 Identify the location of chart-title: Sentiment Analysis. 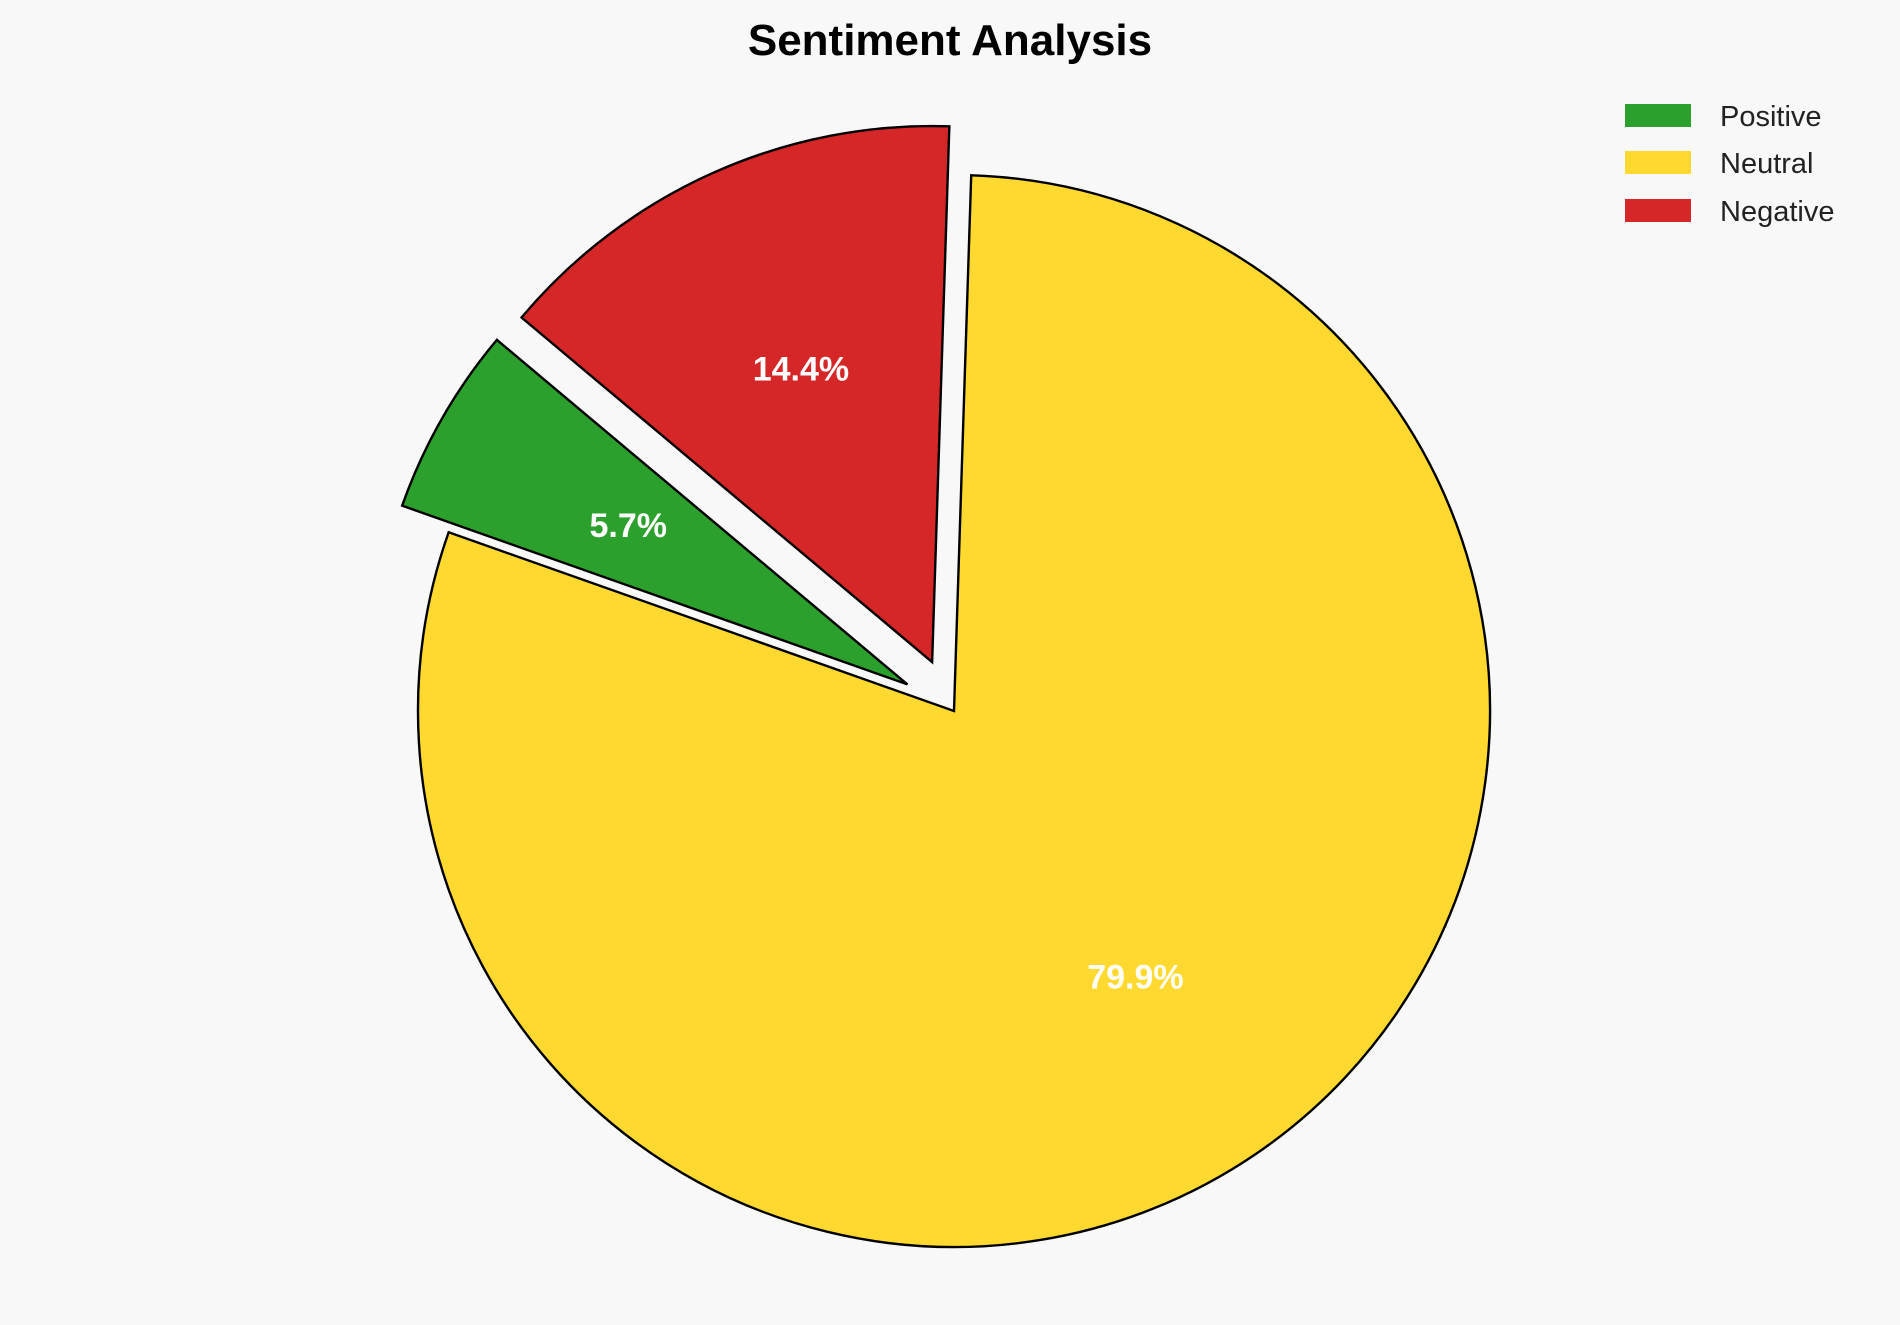
(950, 40).